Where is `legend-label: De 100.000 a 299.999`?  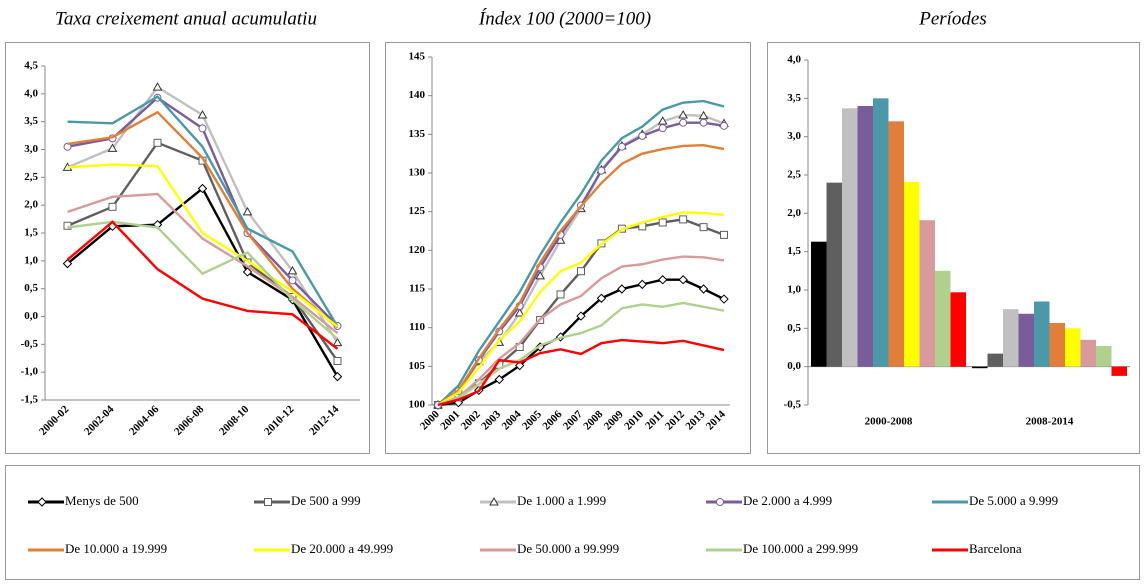 legend-label: De 100.000 a 299.999 is located at coordinates (800, 548).